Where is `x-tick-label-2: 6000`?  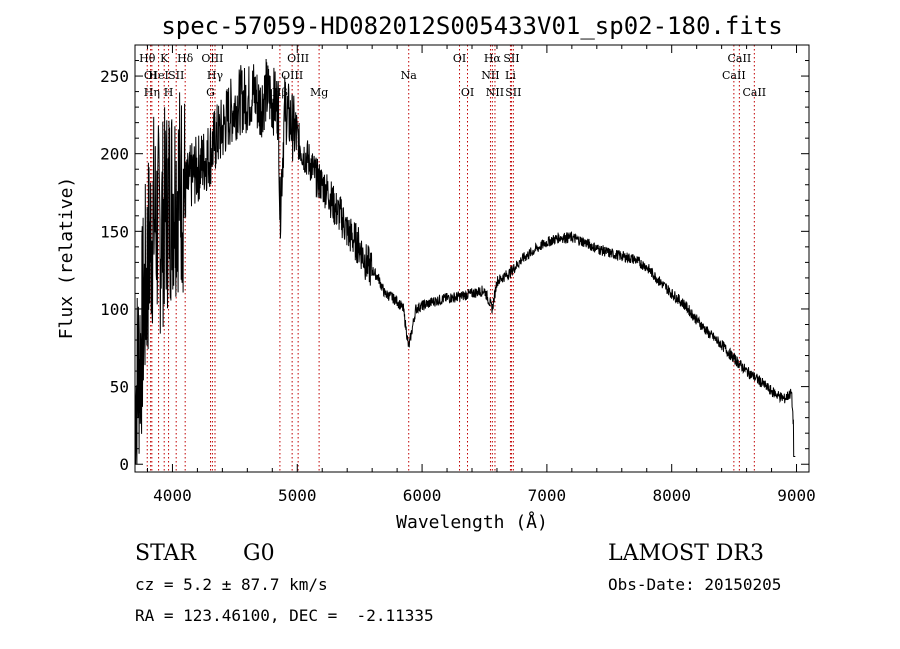
x-tick-label-2: 6000 is located at coordinates (422, 495).